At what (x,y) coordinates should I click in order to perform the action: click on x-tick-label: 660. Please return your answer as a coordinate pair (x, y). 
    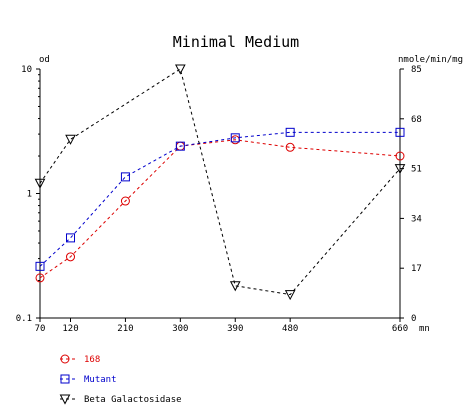
    Looking at the image, I should click on (400, 329).